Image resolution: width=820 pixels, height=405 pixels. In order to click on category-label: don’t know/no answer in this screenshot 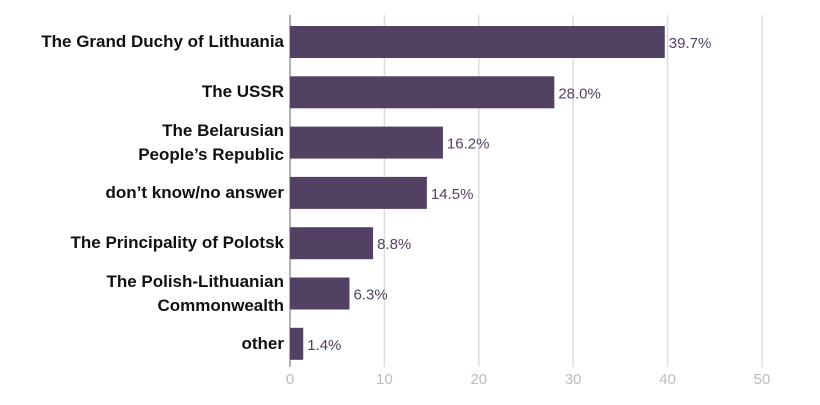, I will do `click(194, 192)`.